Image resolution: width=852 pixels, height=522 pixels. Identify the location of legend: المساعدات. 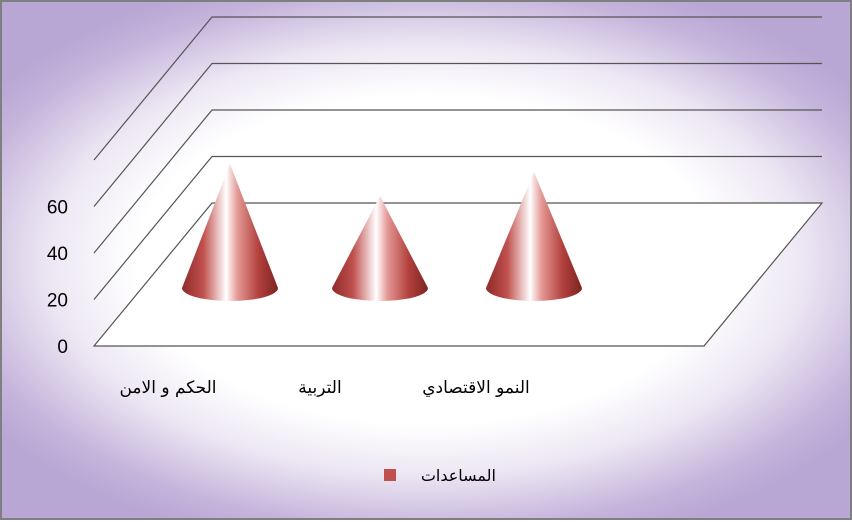
(440, 475).